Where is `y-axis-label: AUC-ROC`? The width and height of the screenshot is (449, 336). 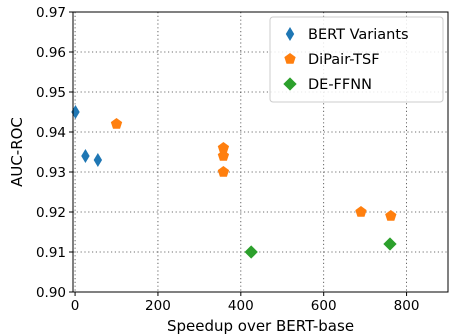
y-axis-label: AUC-ROC is located at coordinates (17, 152).